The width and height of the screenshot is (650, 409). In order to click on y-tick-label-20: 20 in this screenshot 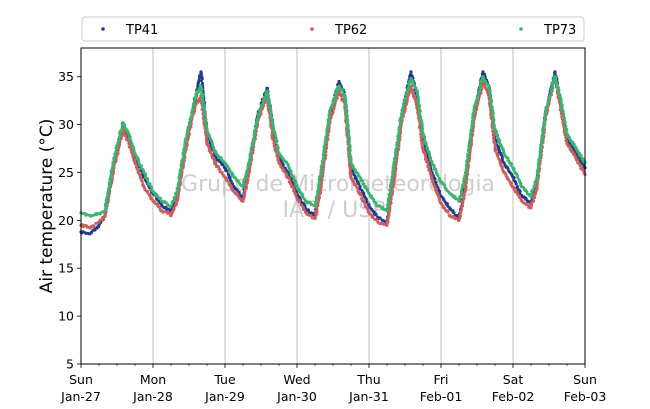, I will do `click(66, 220)`.